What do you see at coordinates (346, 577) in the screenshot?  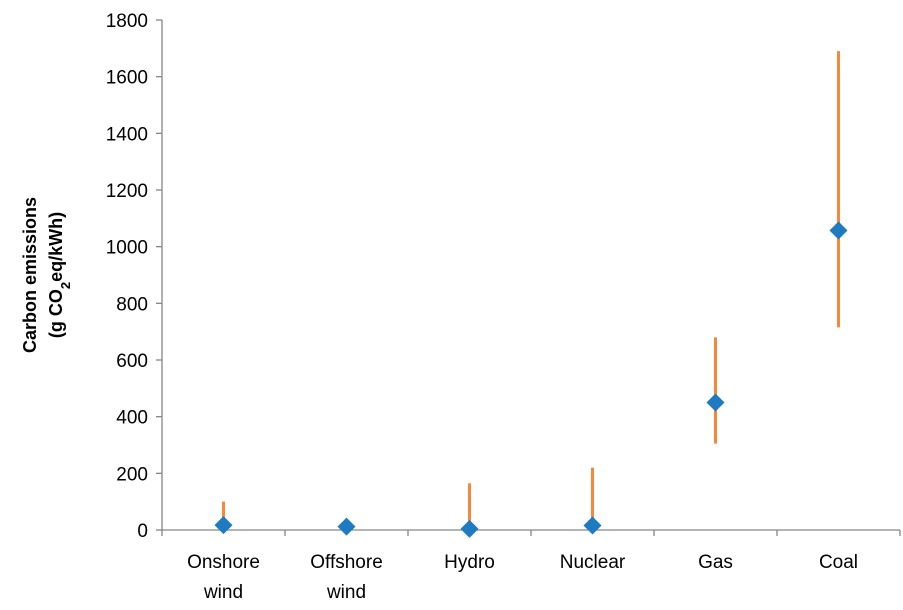 I see `x-category-label: Offshore wind` at bounding box center [346, 577].